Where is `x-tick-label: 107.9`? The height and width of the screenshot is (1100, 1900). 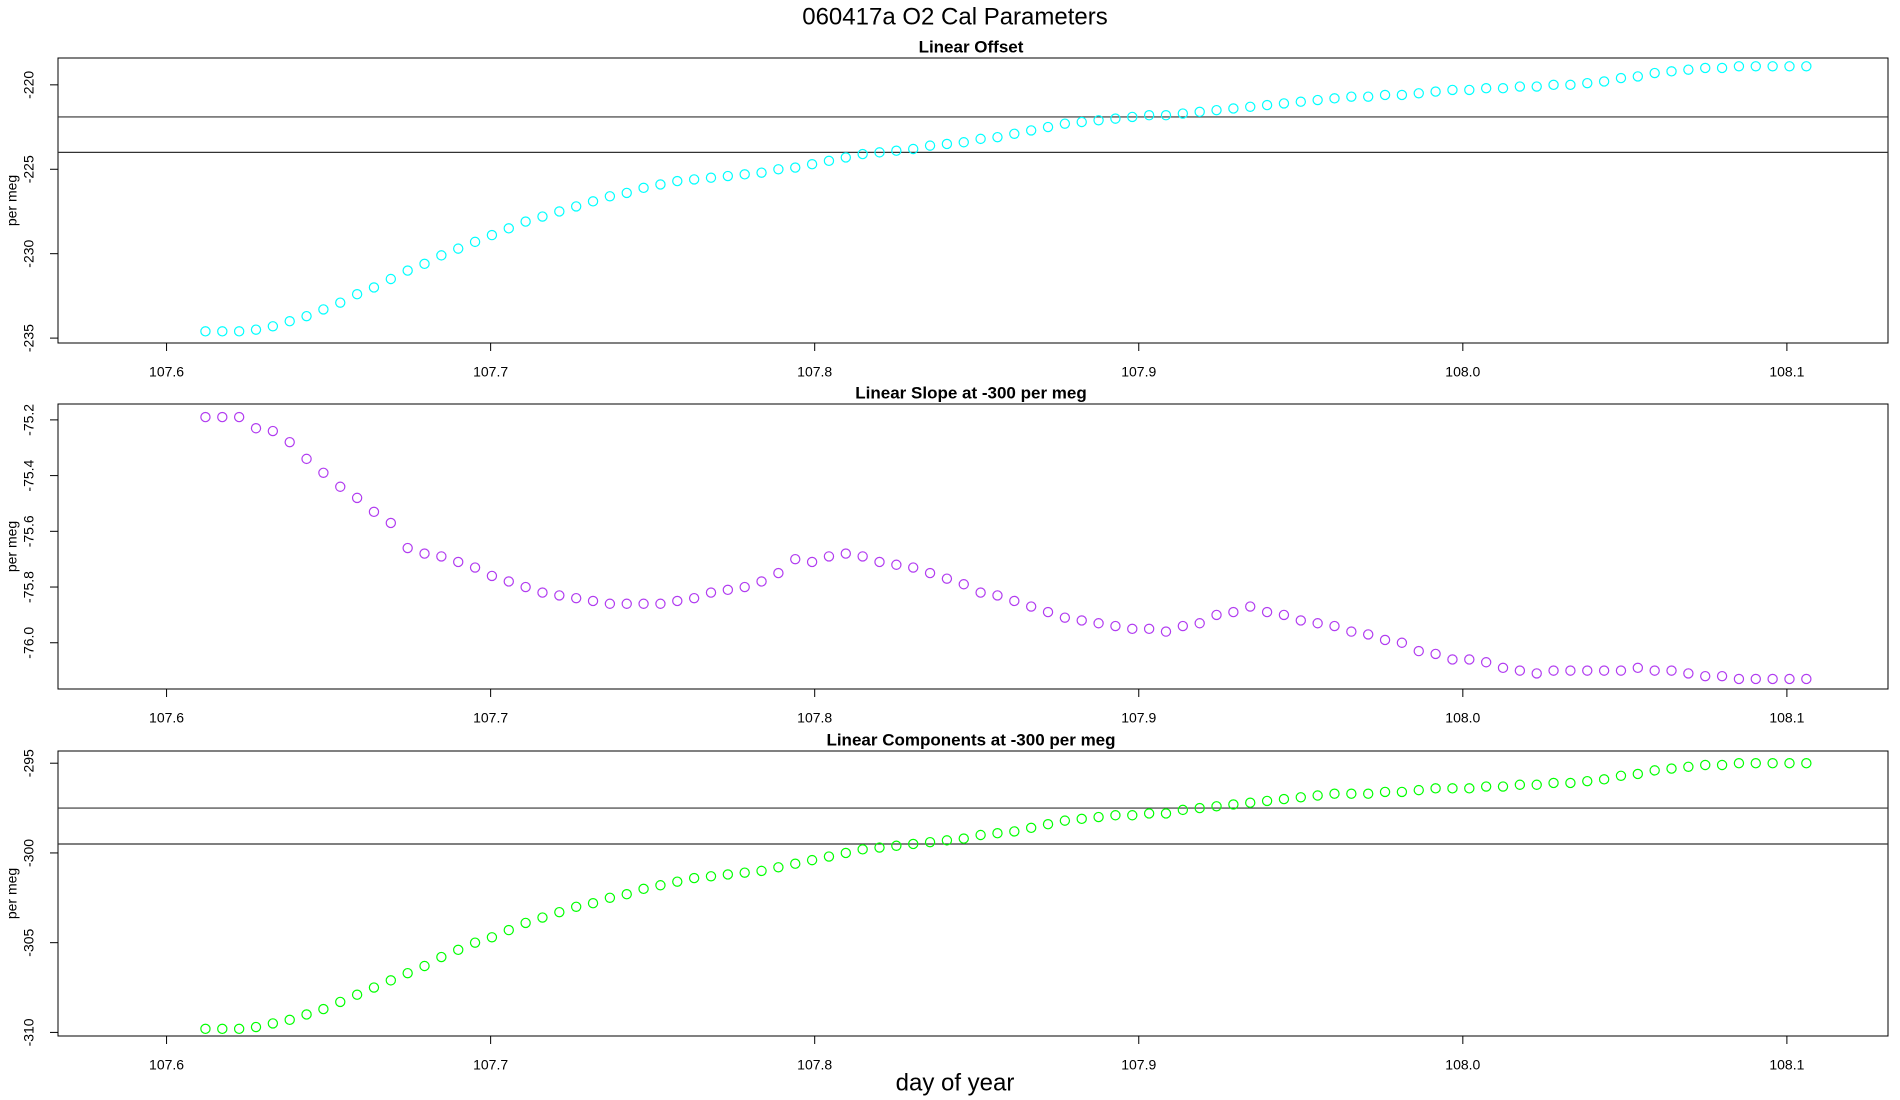
x-tick-label: 107.9 is located at coordinates (1138, 372).